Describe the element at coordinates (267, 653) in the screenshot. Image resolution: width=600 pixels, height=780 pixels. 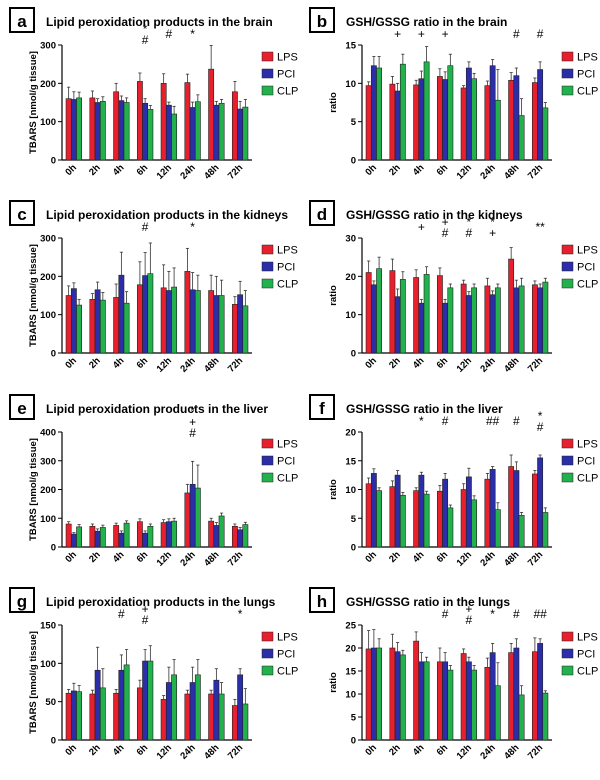
I see `legend-swatch-pci` at that location.